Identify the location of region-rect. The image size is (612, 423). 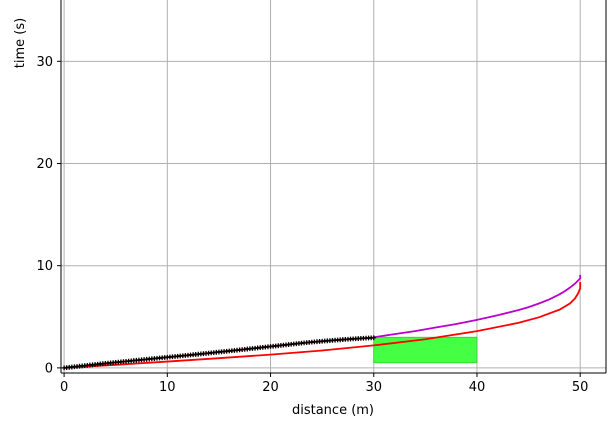
(425, 350).